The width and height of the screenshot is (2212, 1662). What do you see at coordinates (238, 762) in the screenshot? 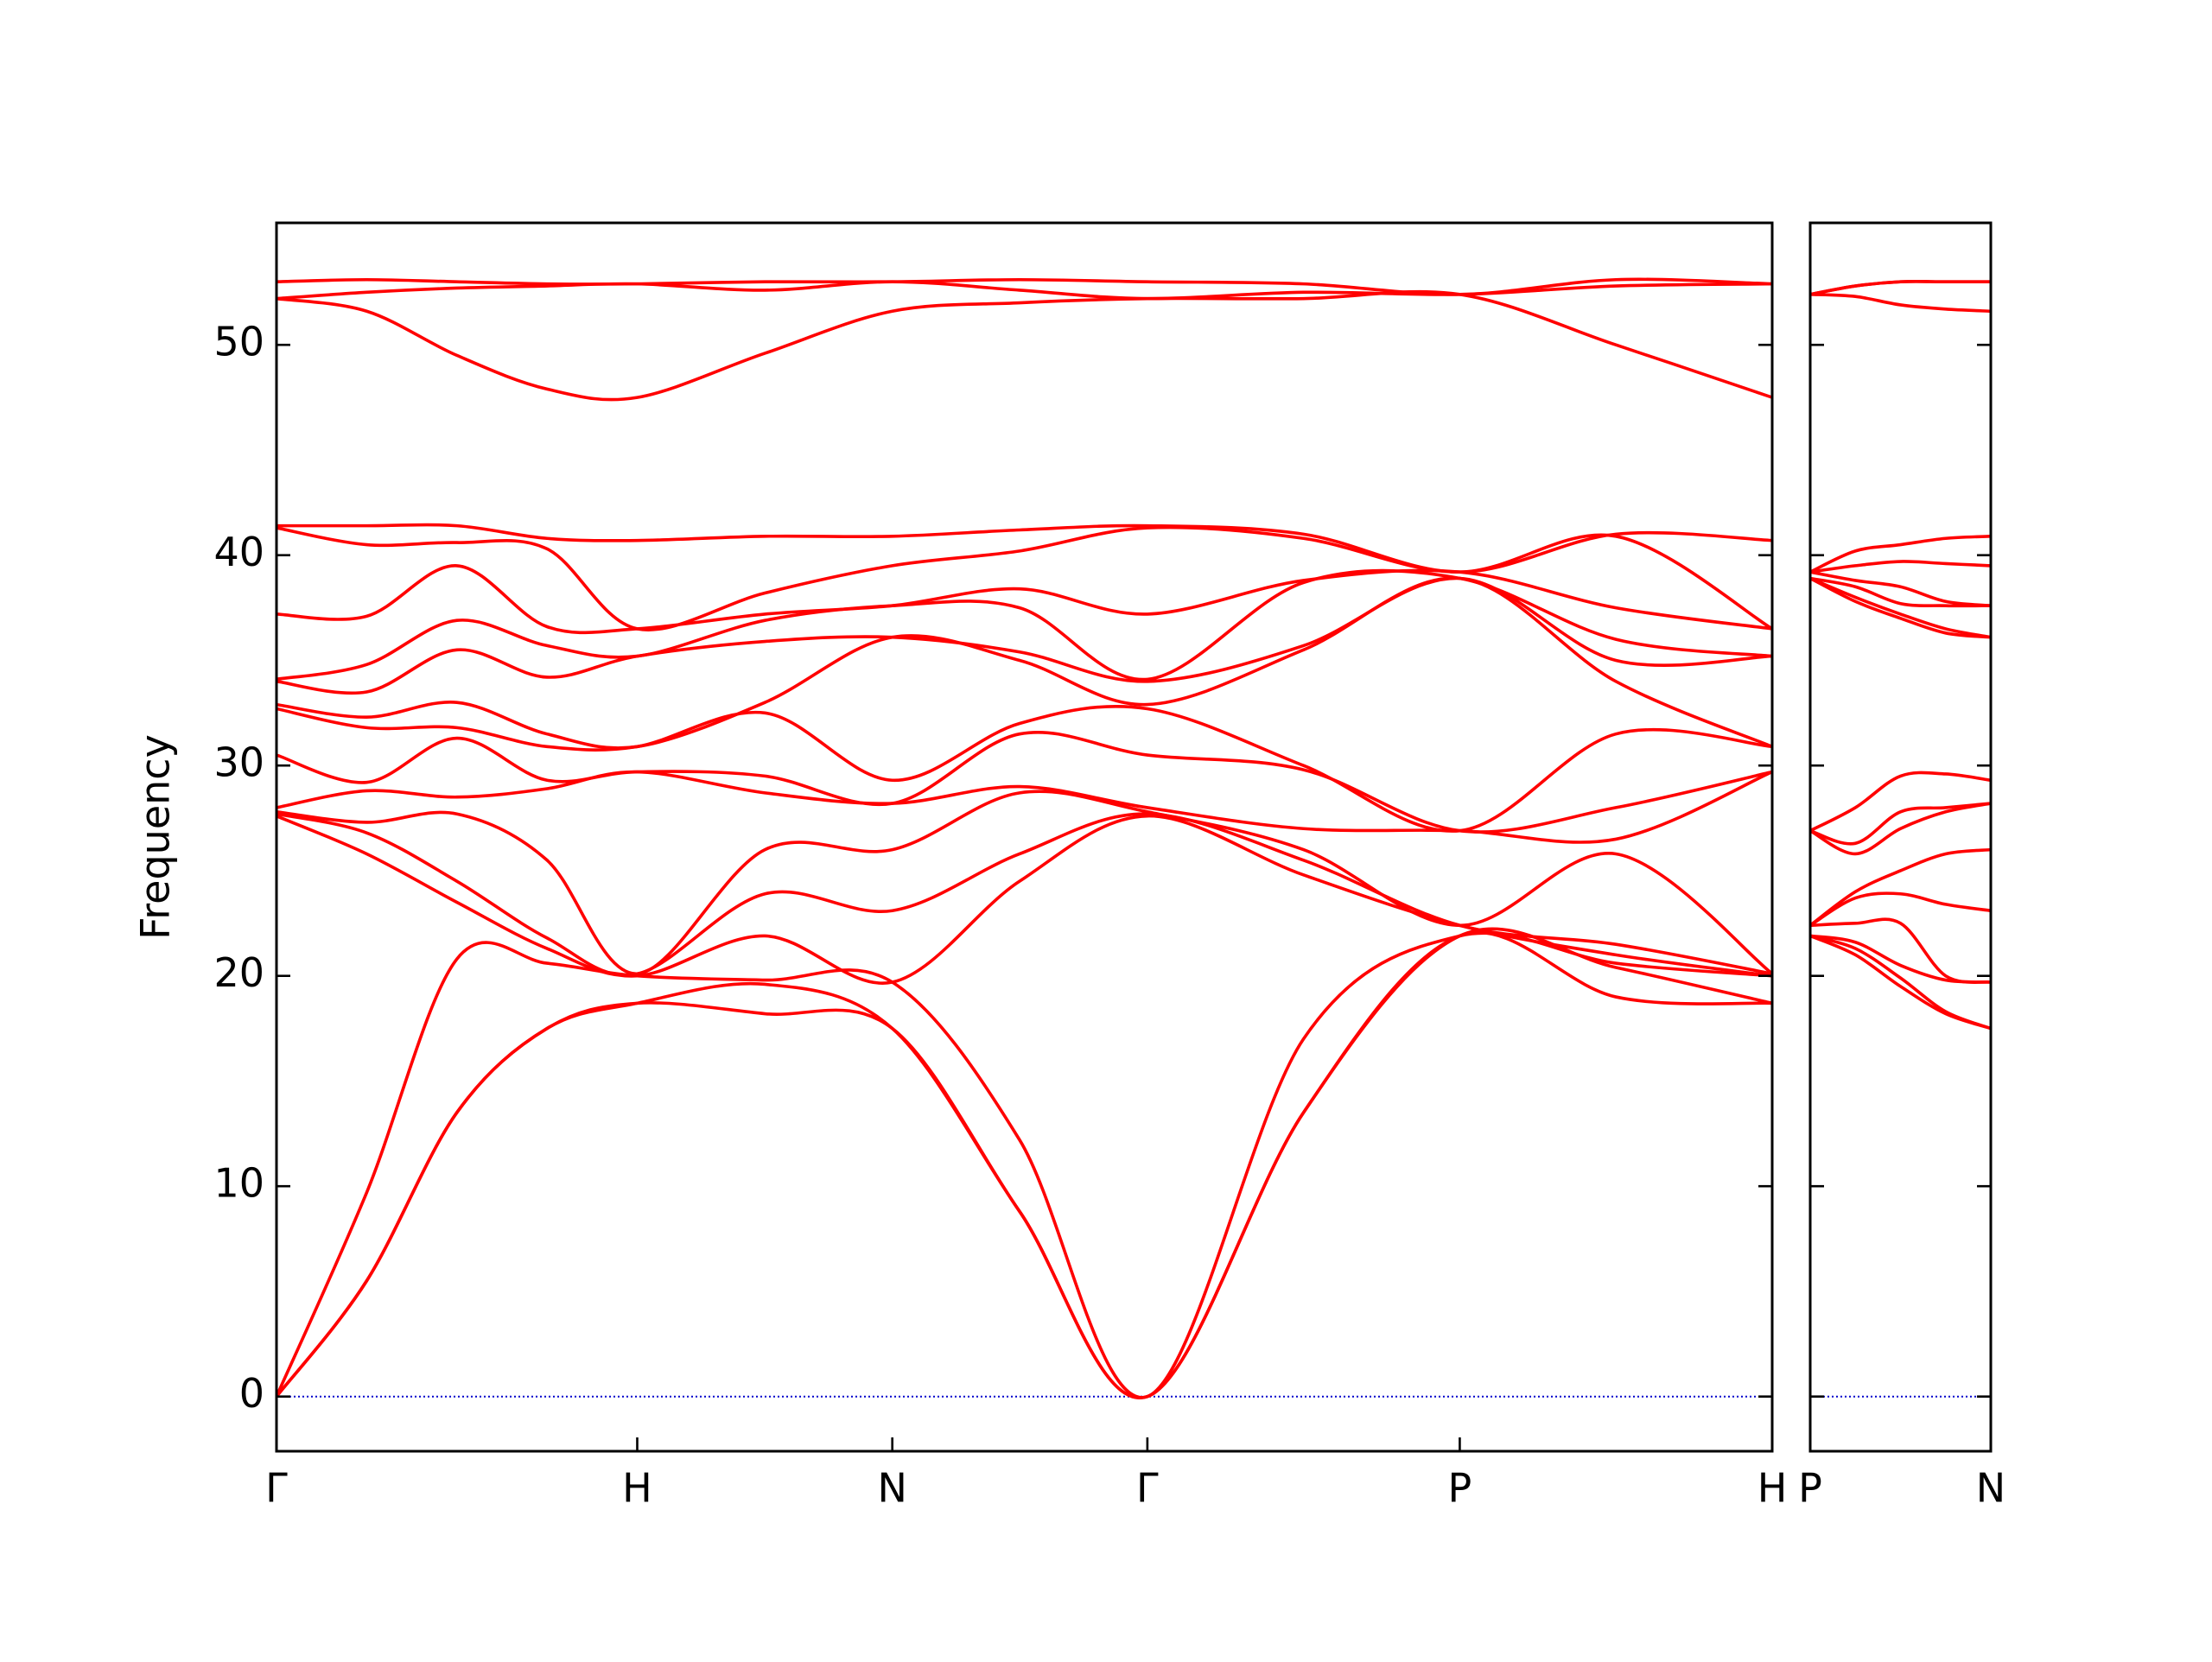
I see `y-tick-label: 30` at bounding box center [238, 762].